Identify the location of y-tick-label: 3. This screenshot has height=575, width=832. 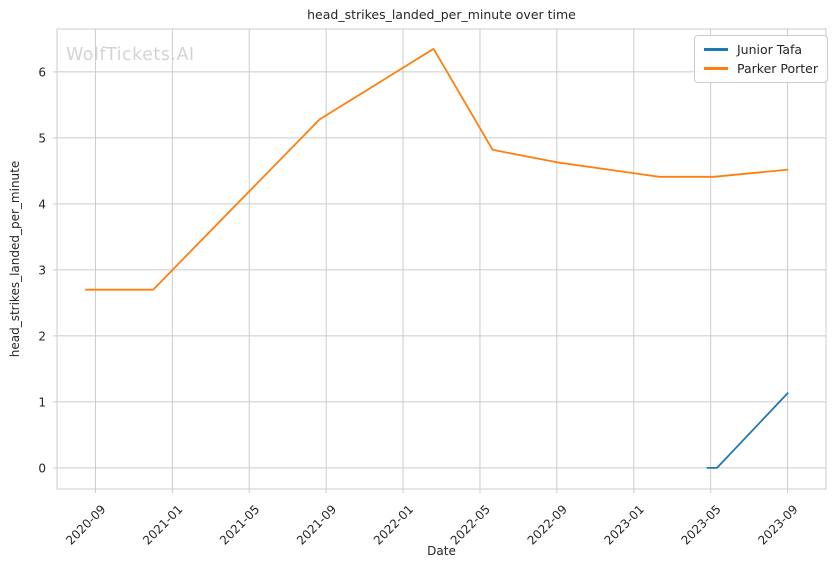
(42, 270).